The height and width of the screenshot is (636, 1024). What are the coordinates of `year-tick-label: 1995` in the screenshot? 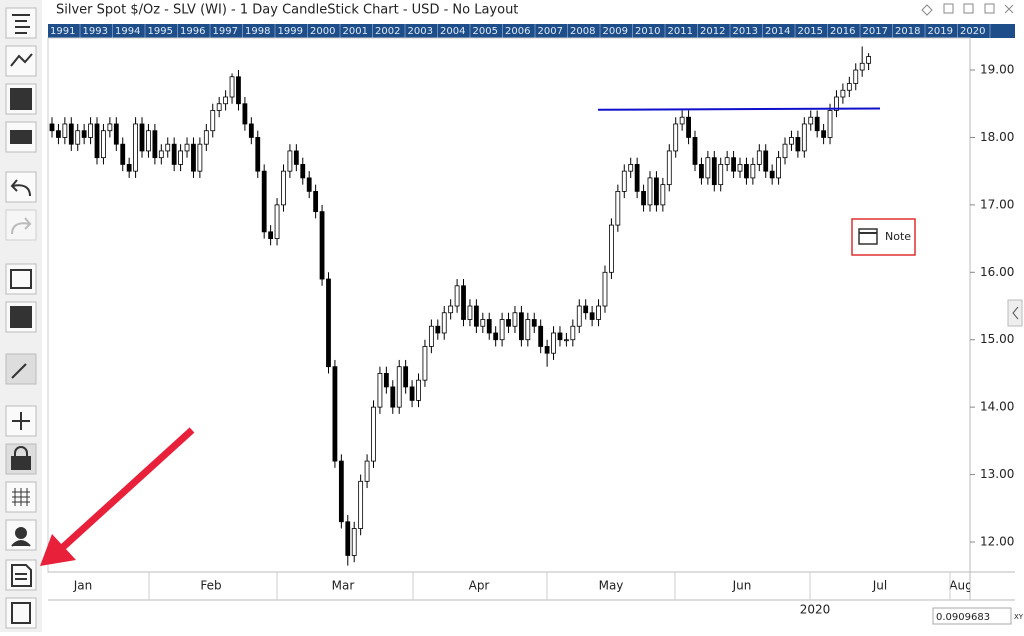 It's located at (160, 31).